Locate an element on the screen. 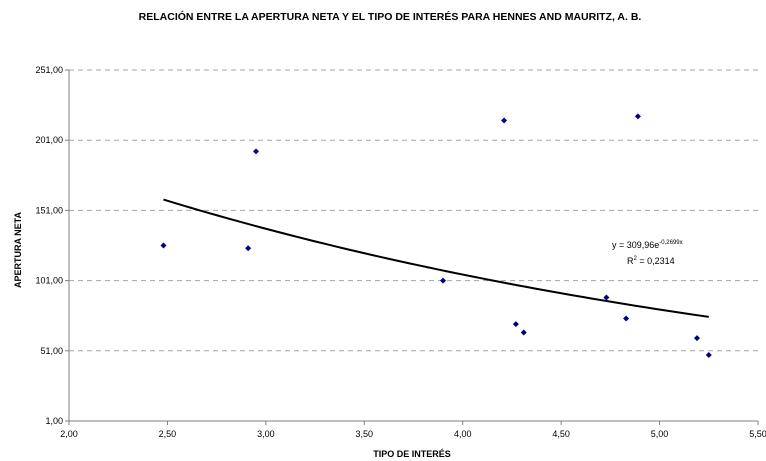  y-tick-label: 51,00 is located at coordinates (51, 351).